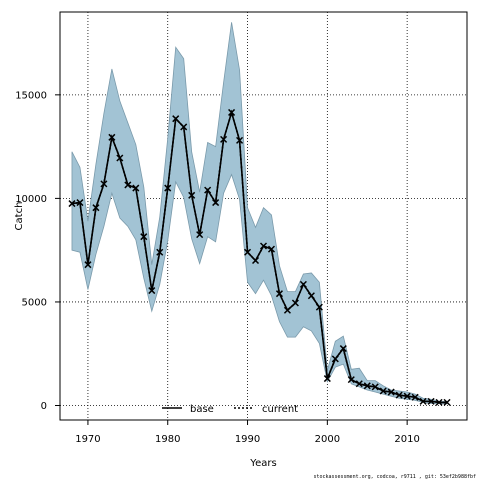 The image size is (480, 480). Describe the element at coordinates (31, 95) in the screenshot. I see `y-tick-label: 15000` at that location.